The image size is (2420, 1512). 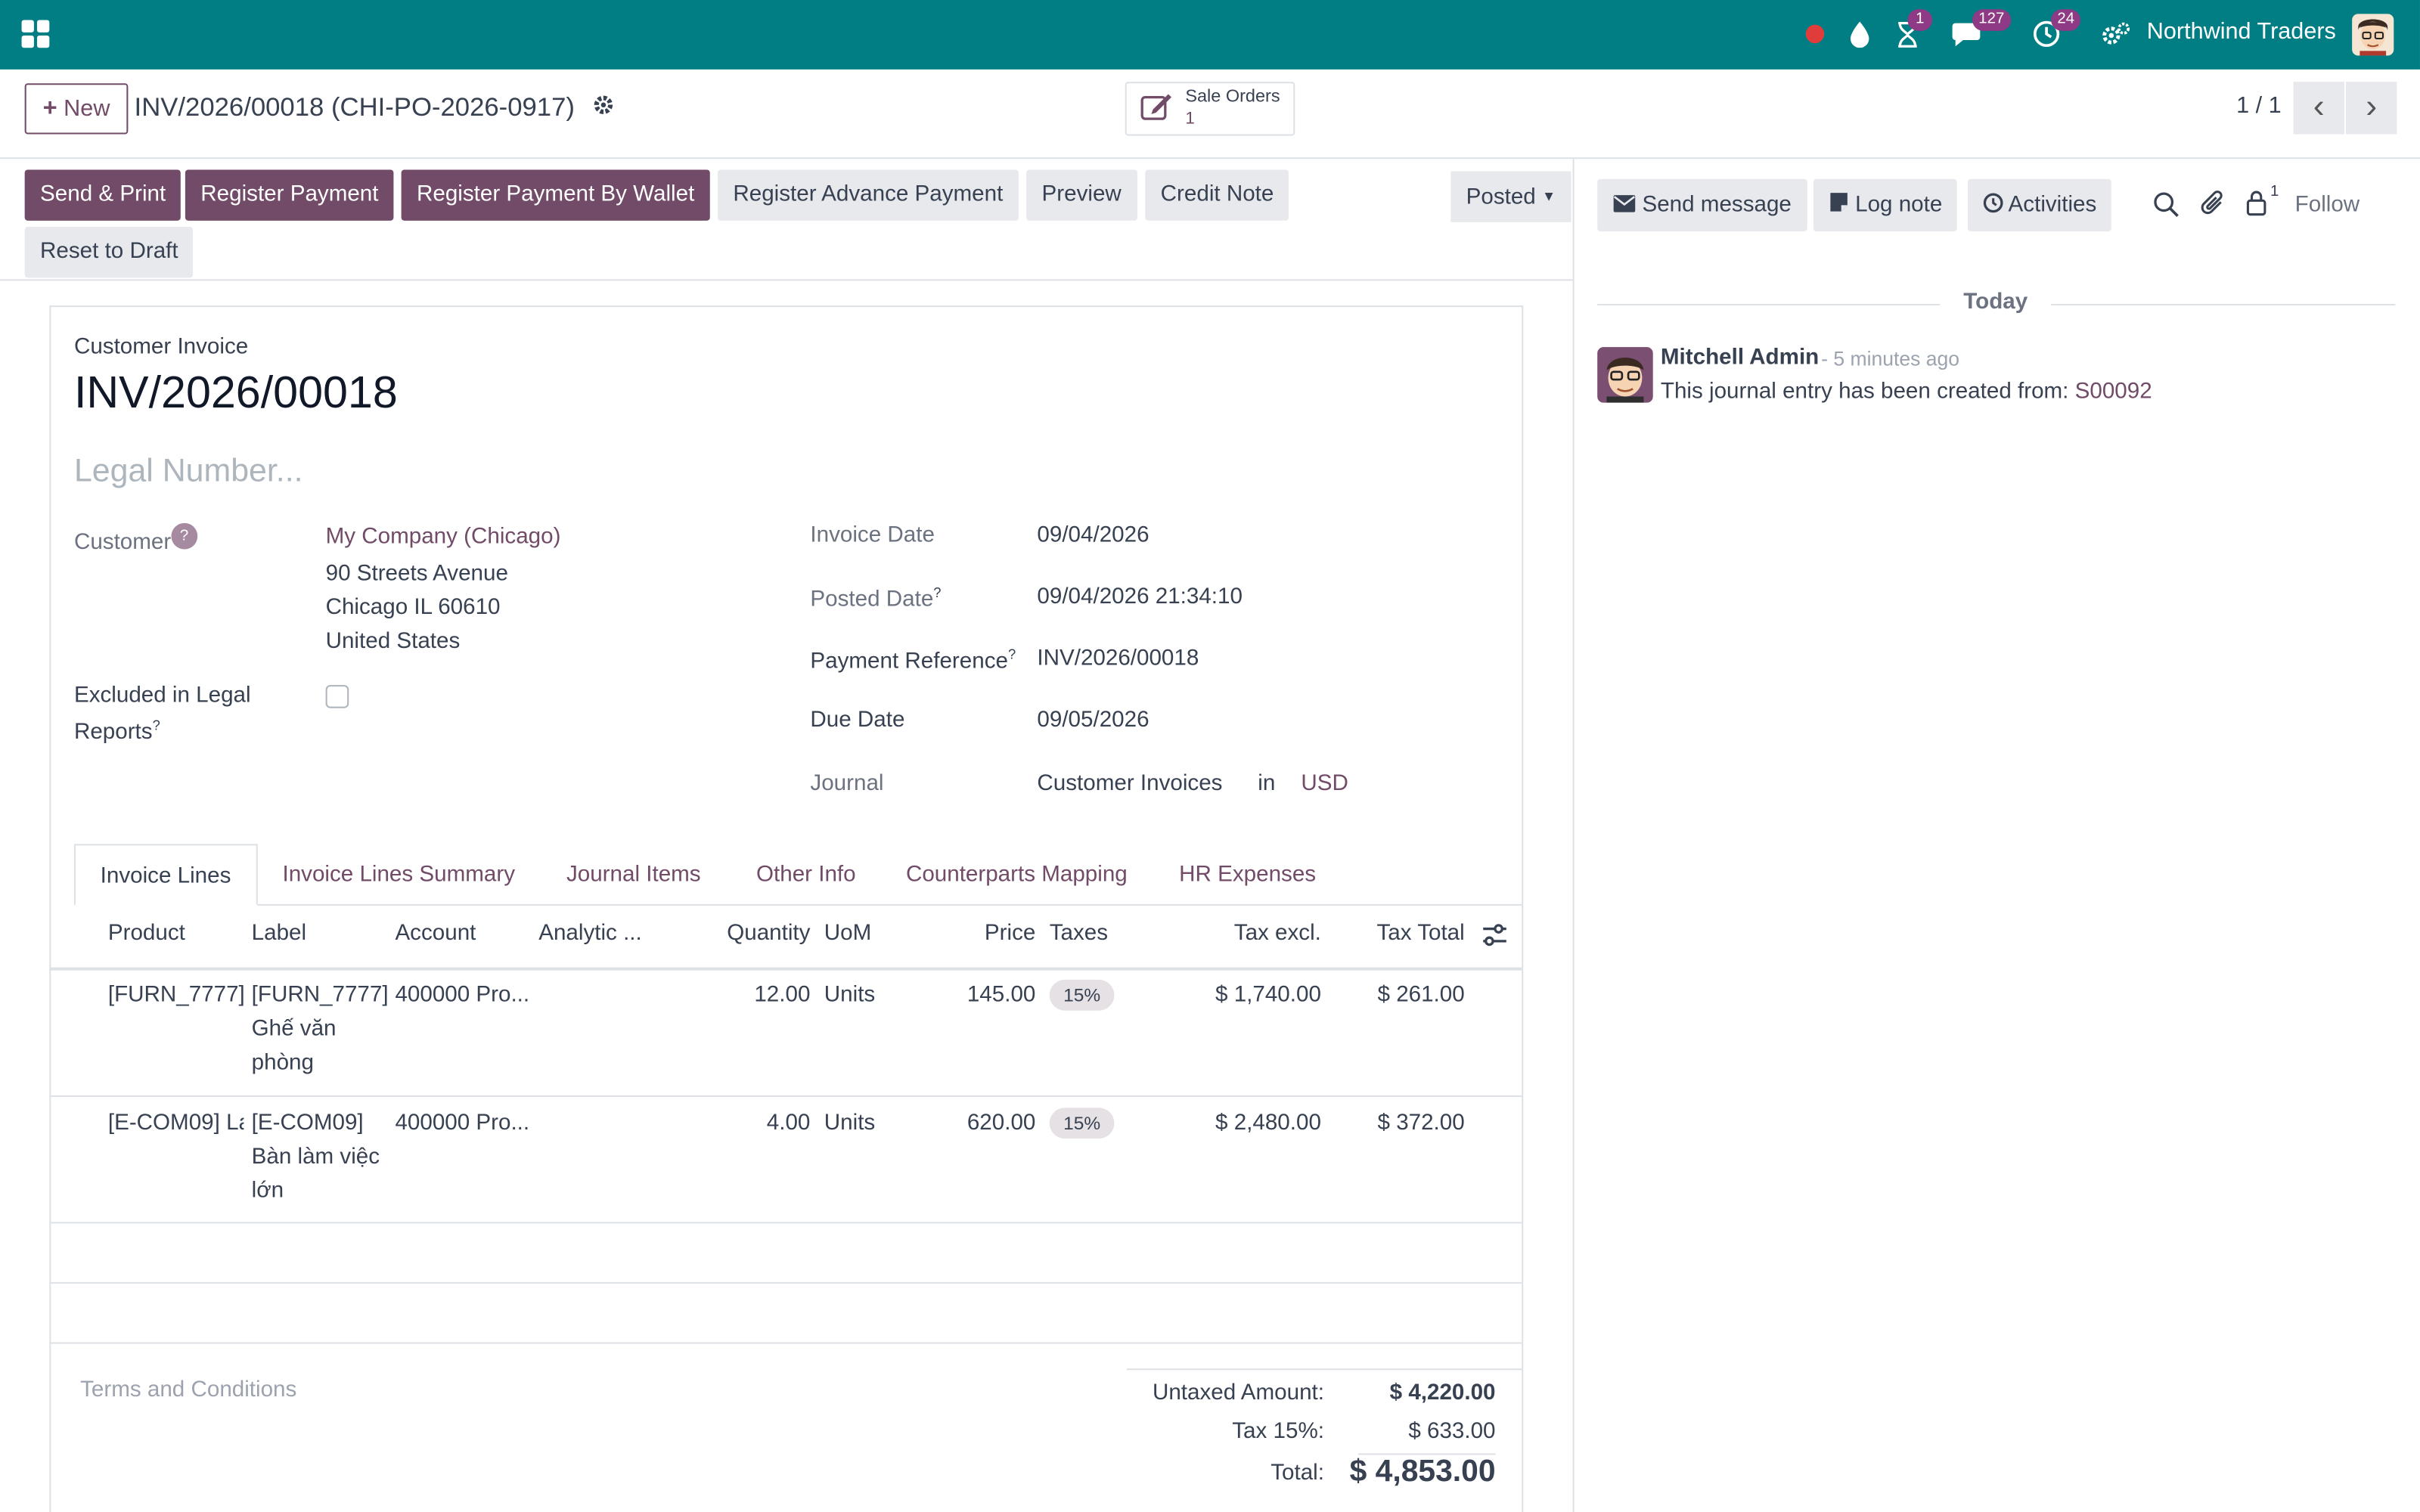 What do you see at coordinates (1118, 658) in the screenshot?
I see `payment-reference-field: INV/2026/00018` at bounding box center [1118, 658].